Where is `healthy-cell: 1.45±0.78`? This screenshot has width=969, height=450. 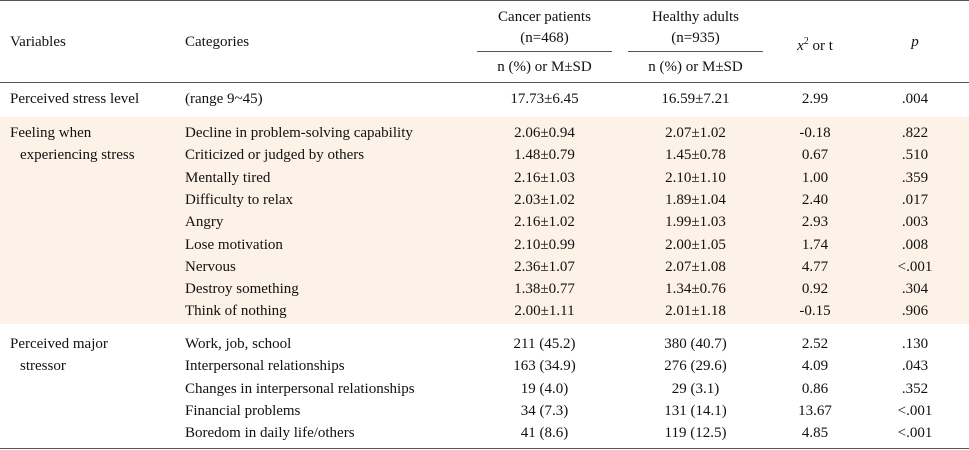 healthy-cell: 1.45±0.78 is located at coordinates (695, 155).